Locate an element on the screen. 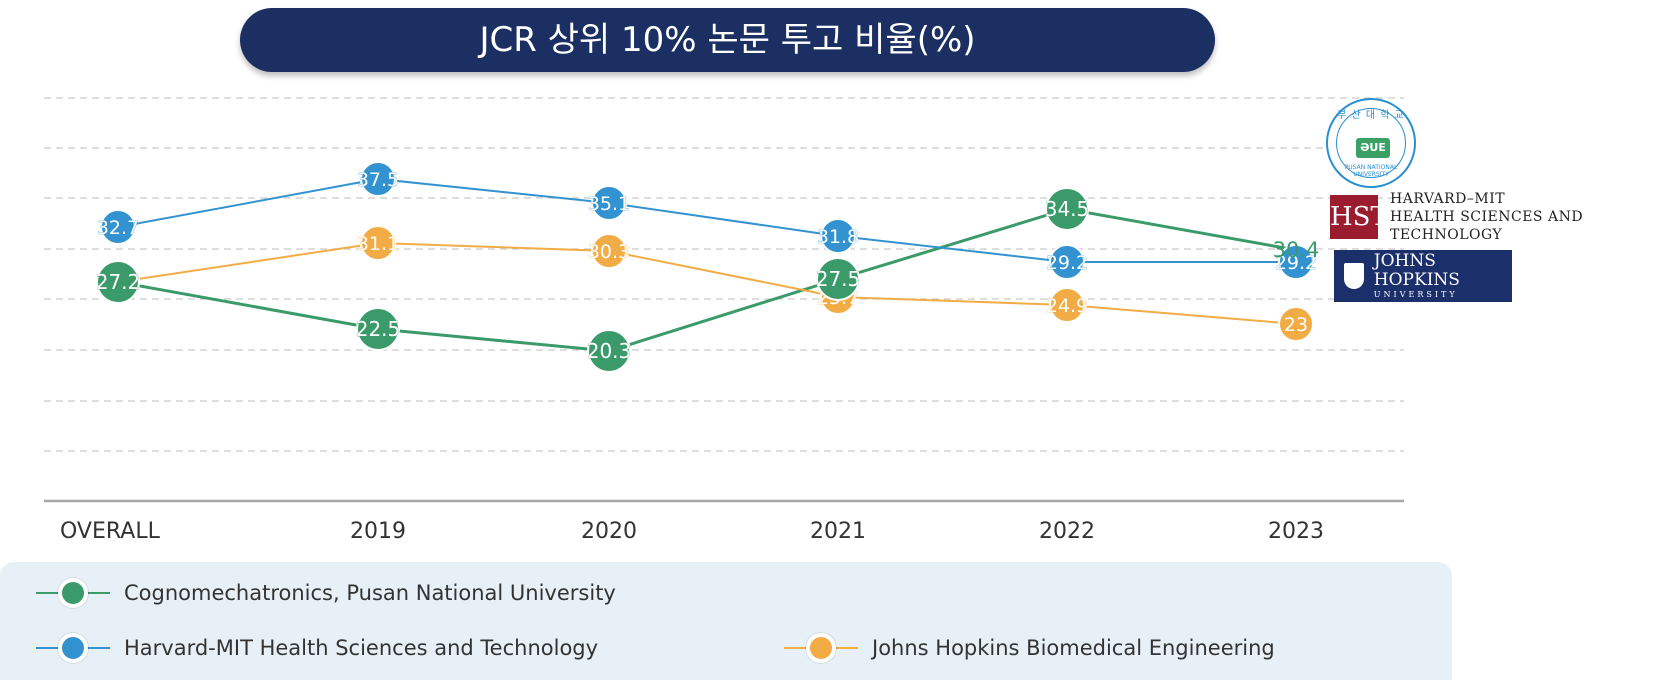  data-label: 34.5 is located at coordinates (1067, 209).